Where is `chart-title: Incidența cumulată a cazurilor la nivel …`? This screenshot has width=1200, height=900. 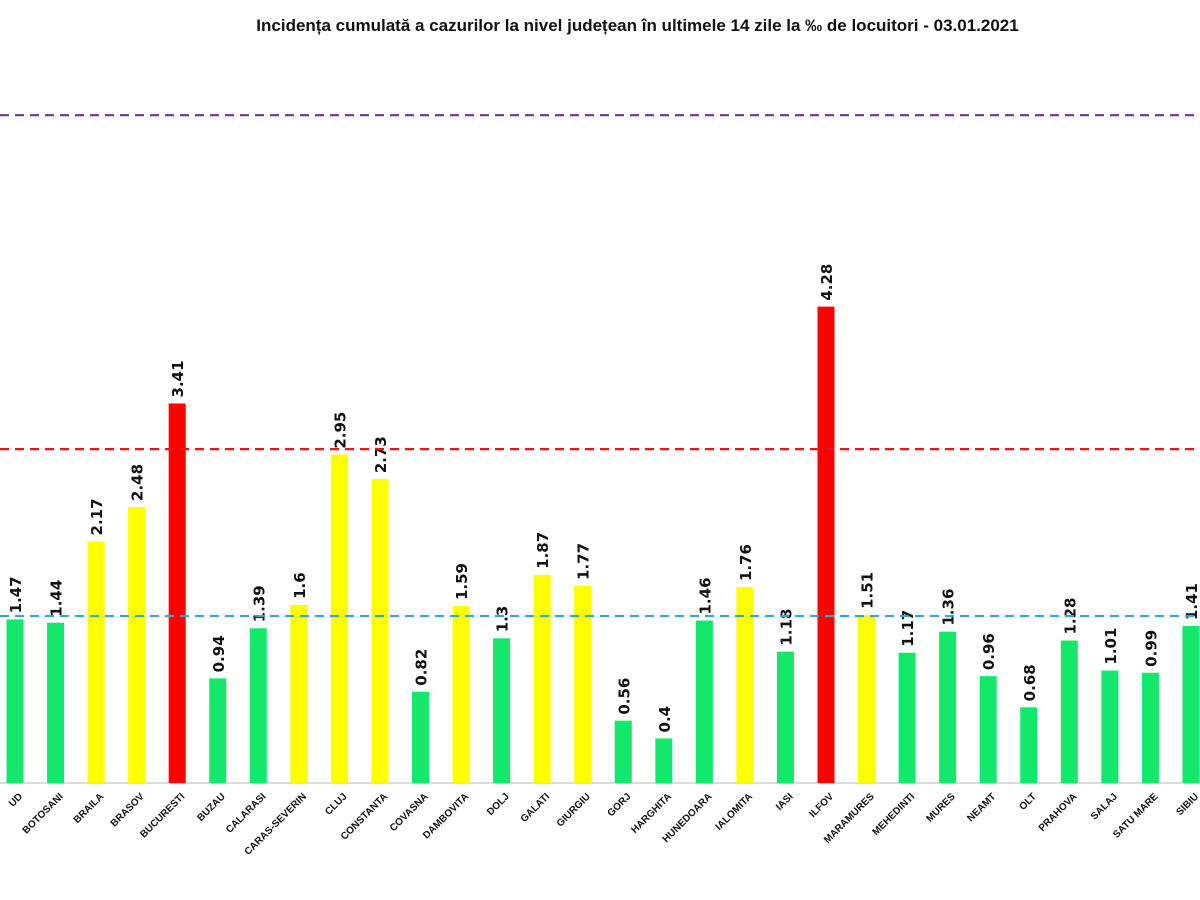 chart-title: Incidența cumulată a cazurilor la nivel … is located at coordinates (637, 25).